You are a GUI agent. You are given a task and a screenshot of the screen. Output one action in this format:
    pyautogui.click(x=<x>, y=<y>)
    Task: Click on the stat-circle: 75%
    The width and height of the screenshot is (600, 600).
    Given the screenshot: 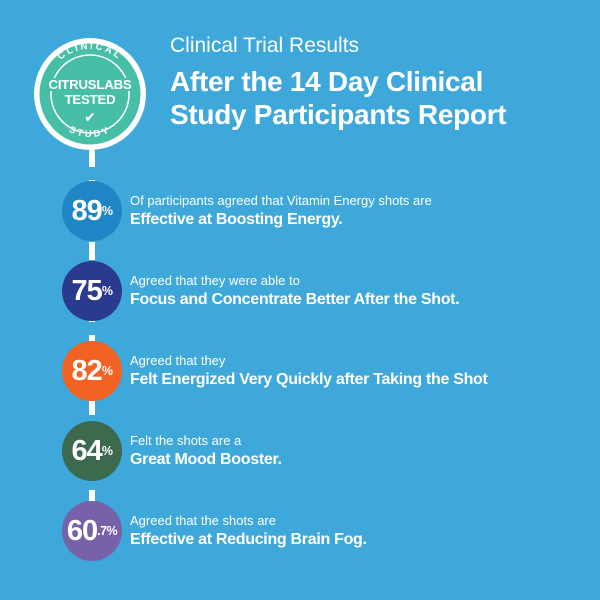 What is the action you would take?
    pyautogui.click(x=92, y=291)
    